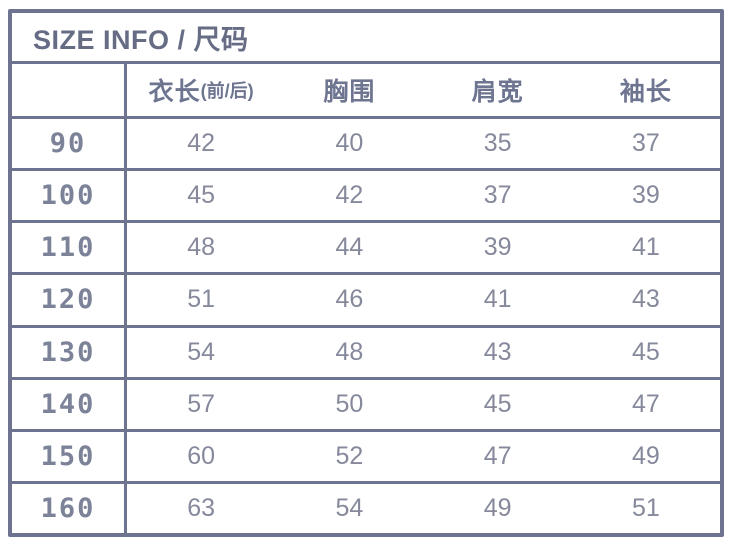  I want to click on value-cell: 57, so click(201, 403).